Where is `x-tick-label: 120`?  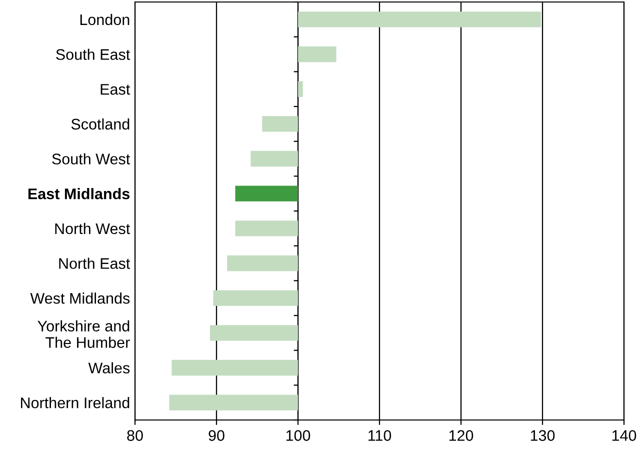 x-tick-label: 120 is located at coordinates (461, 435).